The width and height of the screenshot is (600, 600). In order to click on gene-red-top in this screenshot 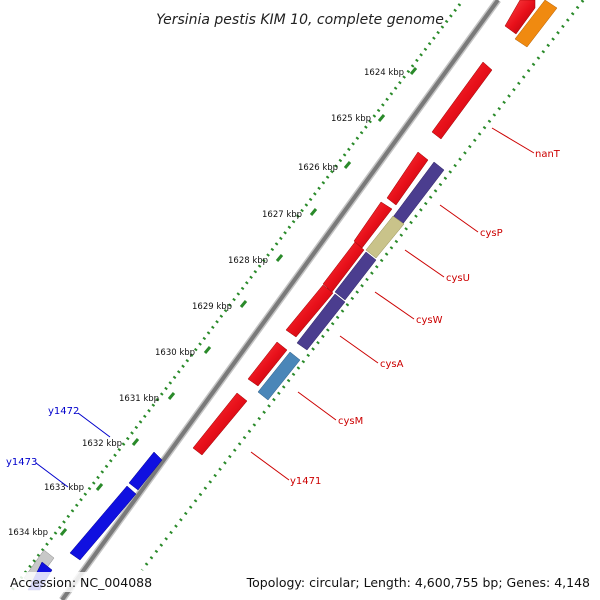, I will do `click(520, 17)`.